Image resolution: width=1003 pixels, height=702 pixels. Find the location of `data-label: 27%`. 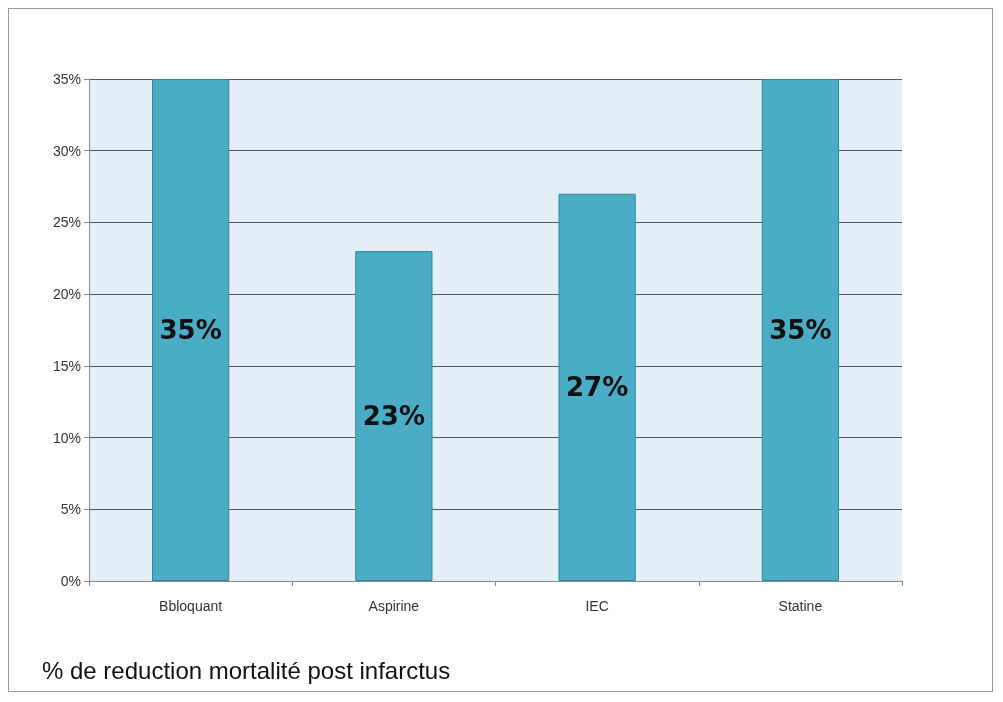

data-label: 27% is located at coordinates (597, 387).